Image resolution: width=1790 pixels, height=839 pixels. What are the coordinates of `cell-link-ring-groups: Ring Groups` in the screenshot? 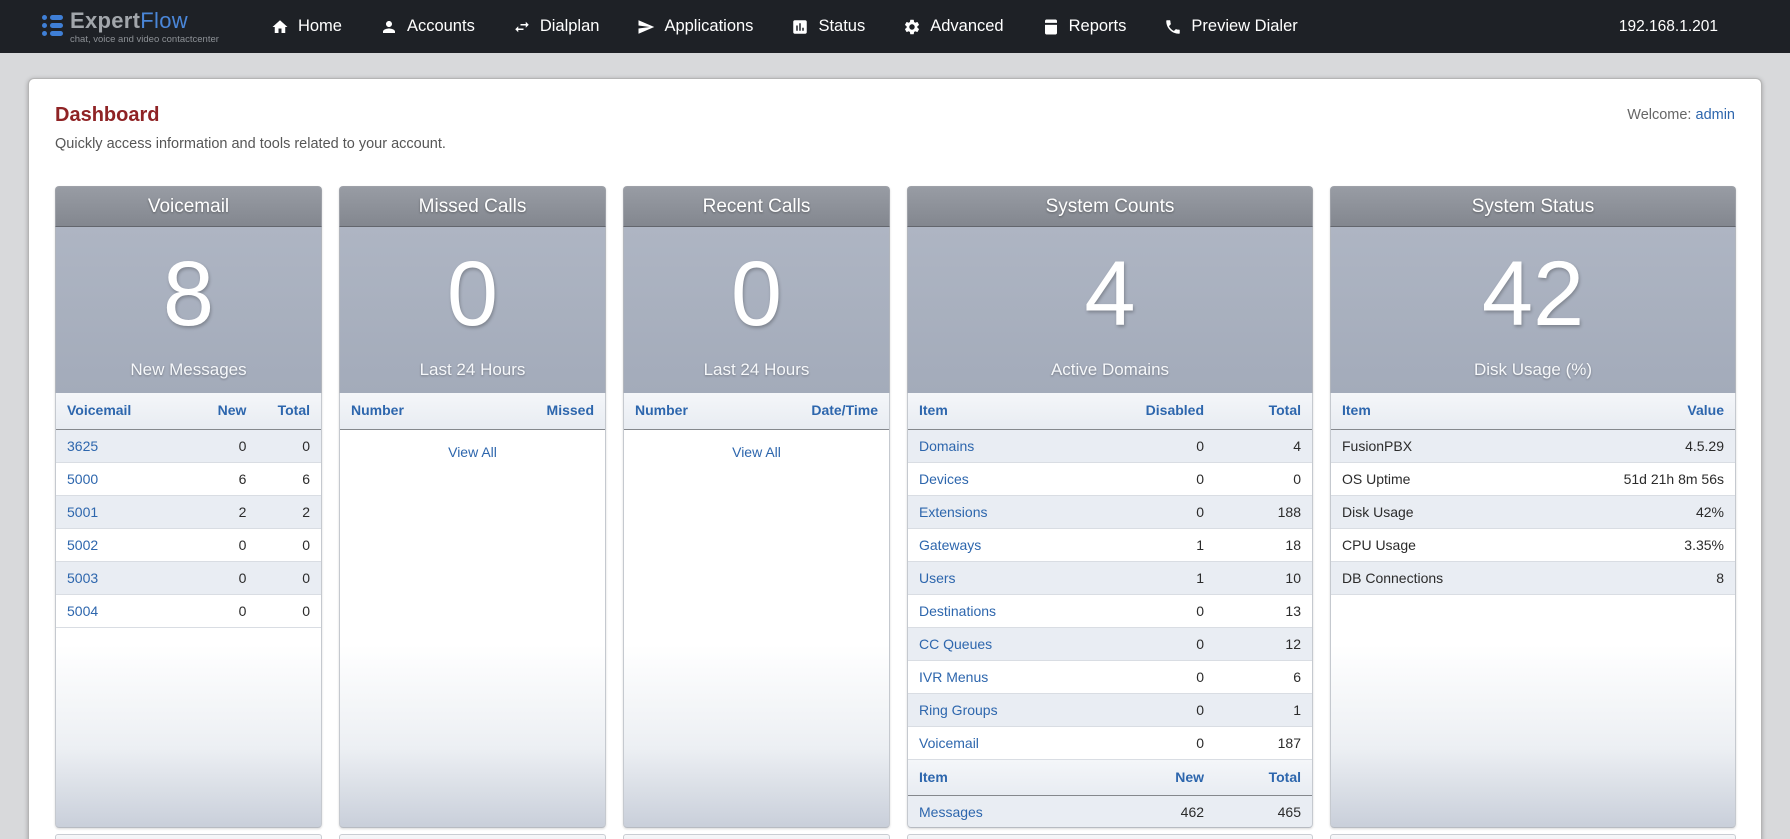 It's located at (958, 709).